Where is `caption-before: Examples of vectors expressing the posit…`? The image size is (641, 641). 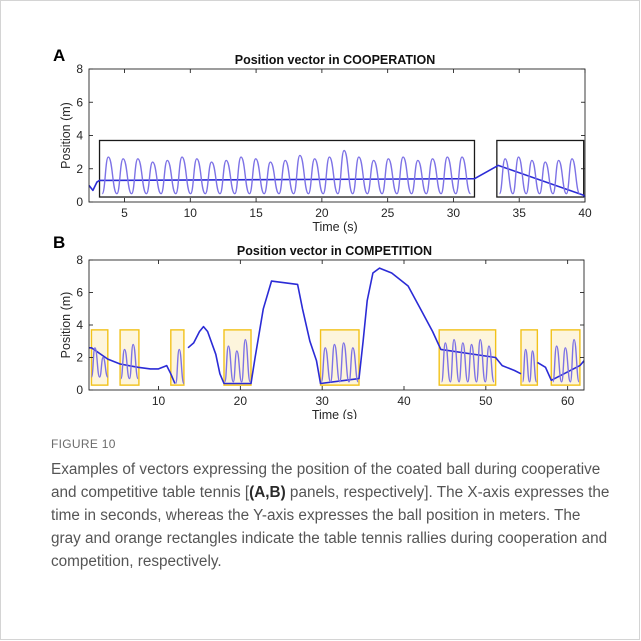 caption-before: Examples of vectors expressing the posit… is located at coordinates (326, 481).